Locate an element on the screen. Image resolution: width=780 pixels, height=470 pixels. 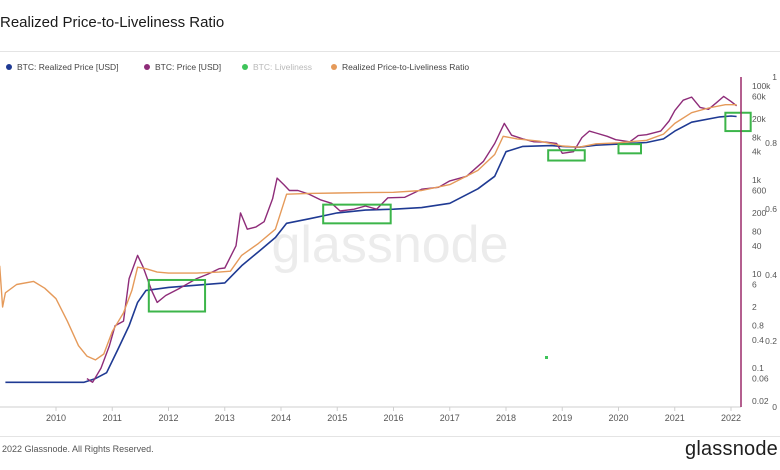
legend-item-liveliness: BTC: Liveliness is located at coordinates (277, 67).